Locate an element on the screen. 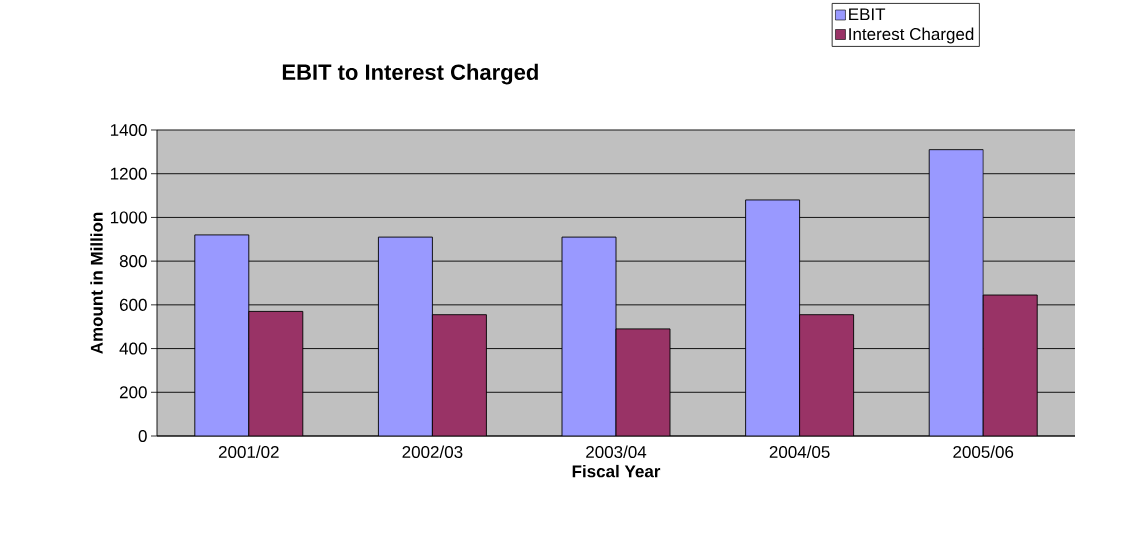 The height and width of the screenshot is (546, 1132). legend-label: Interest Charged is located at coordinates (911, 35).